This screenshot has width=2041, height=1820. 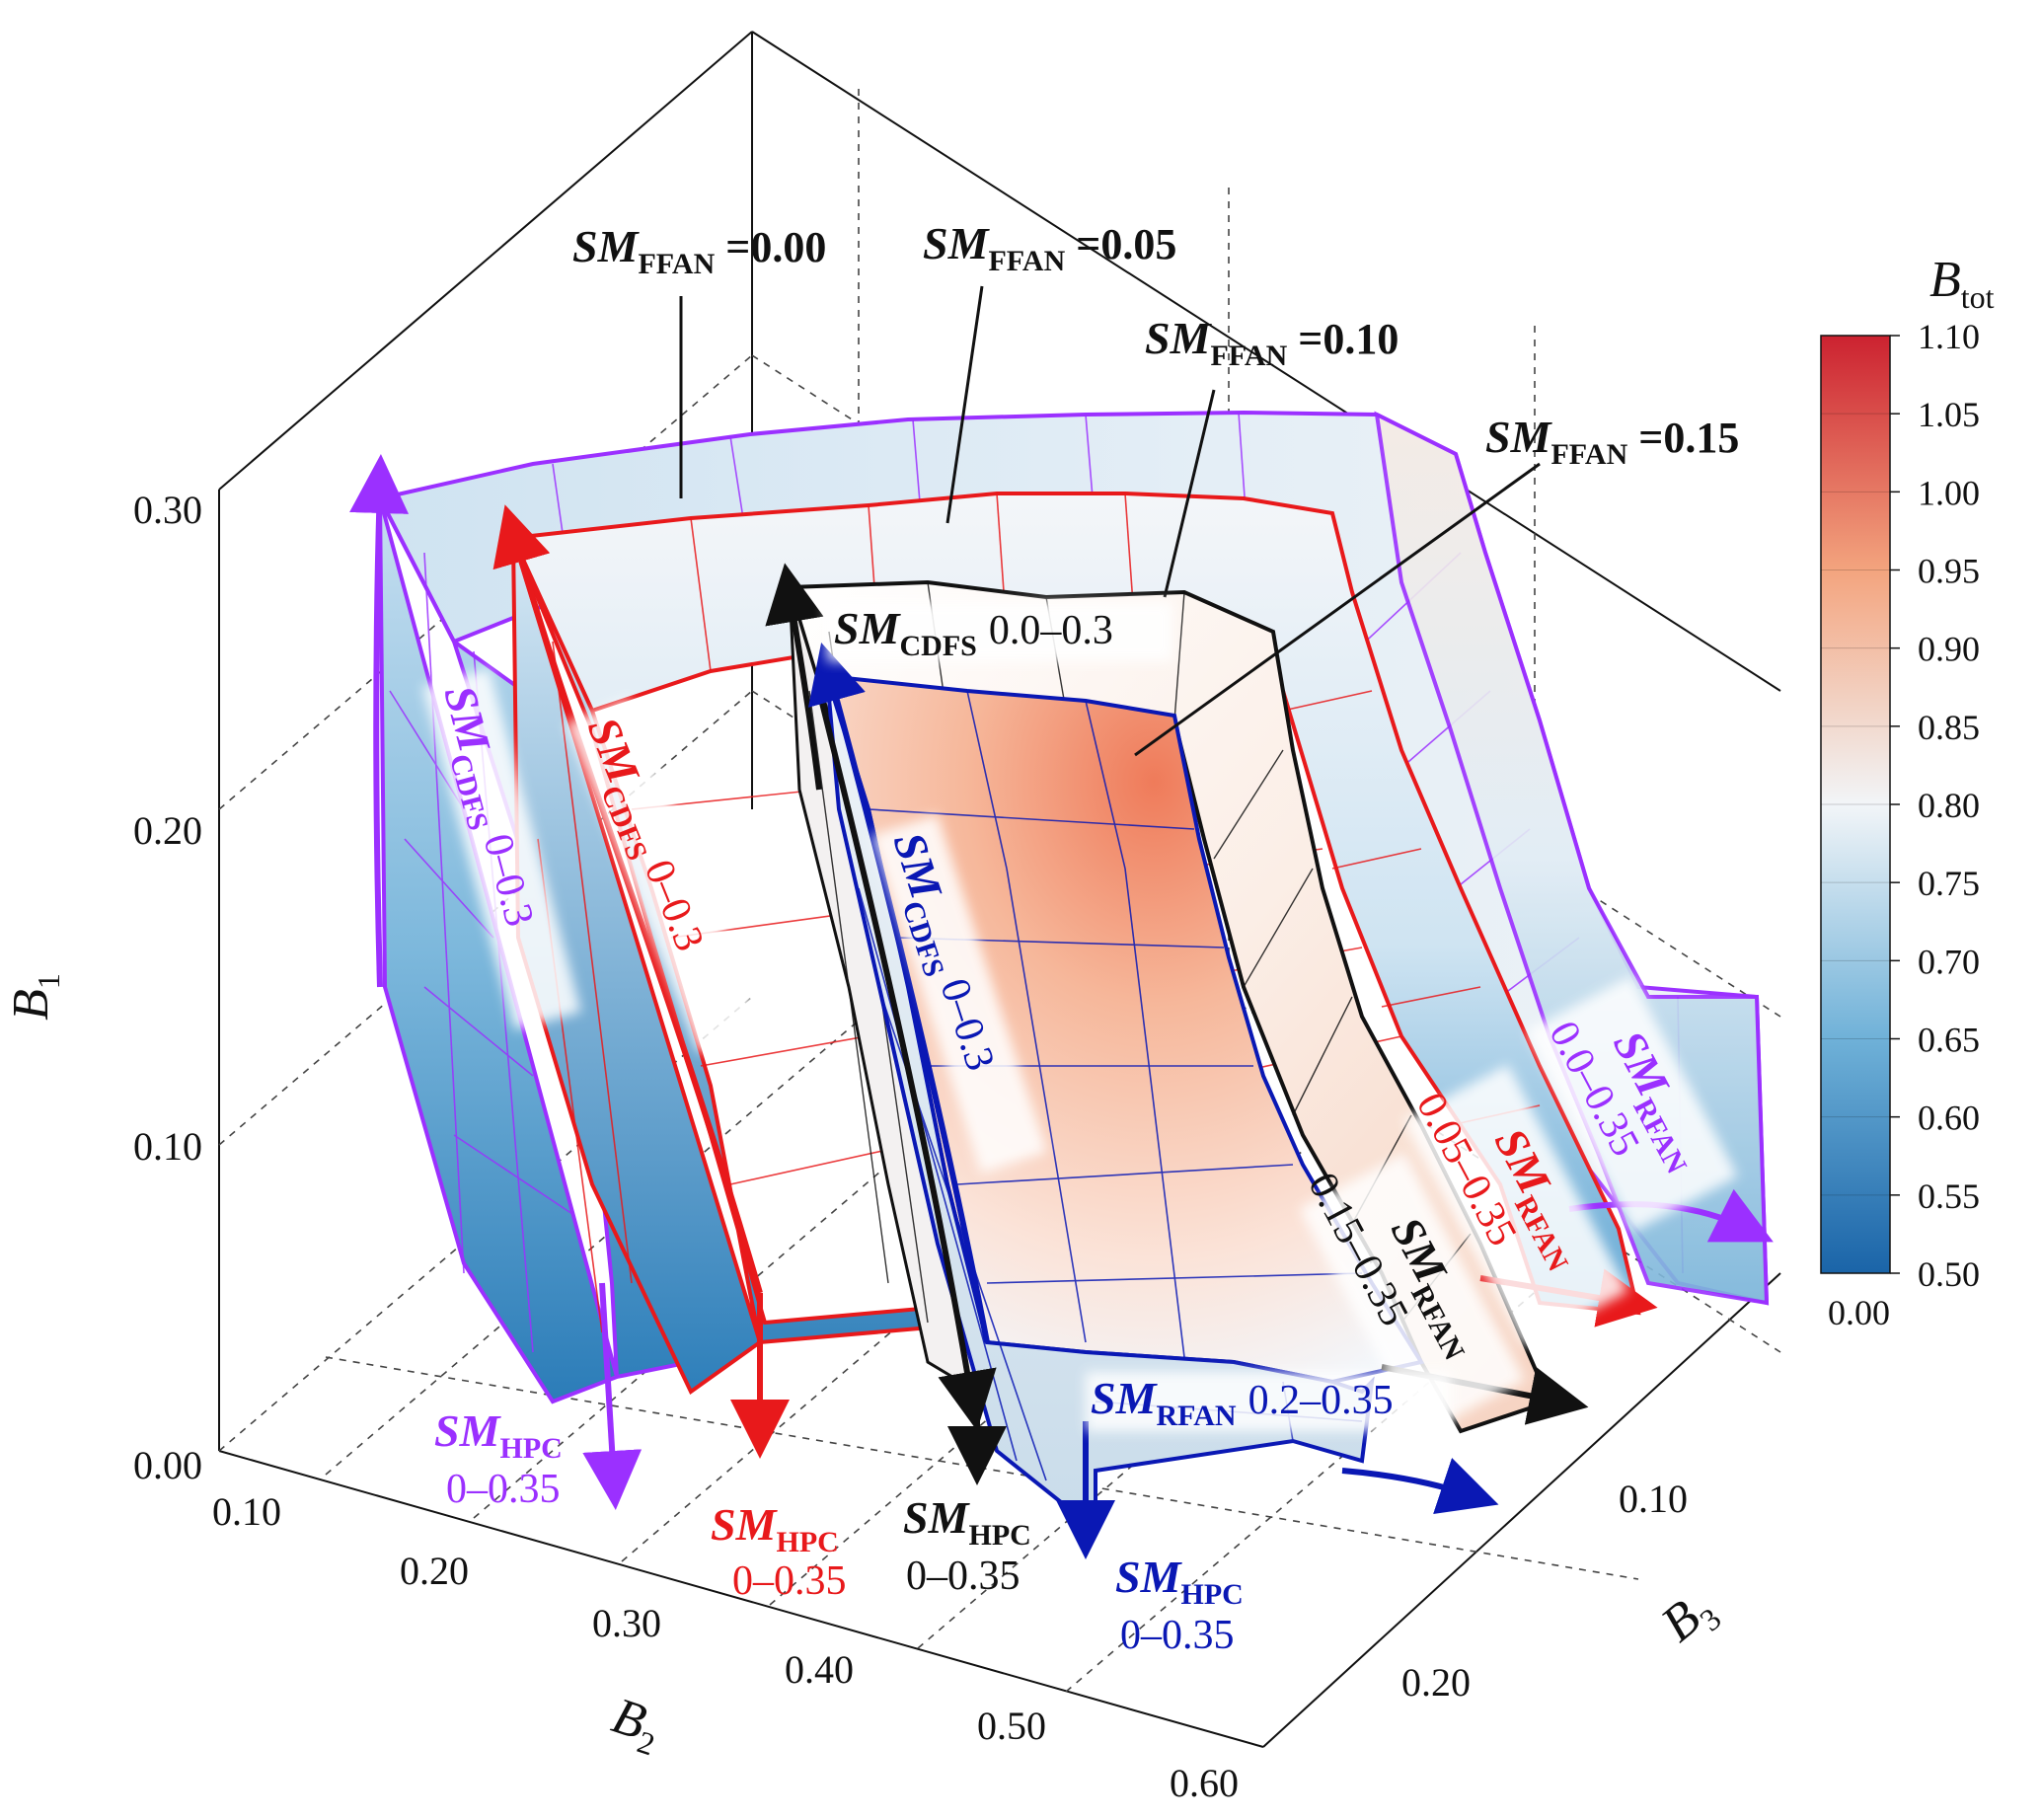 I want to click on z-axis-title: B1, so click(x=34, y=997).